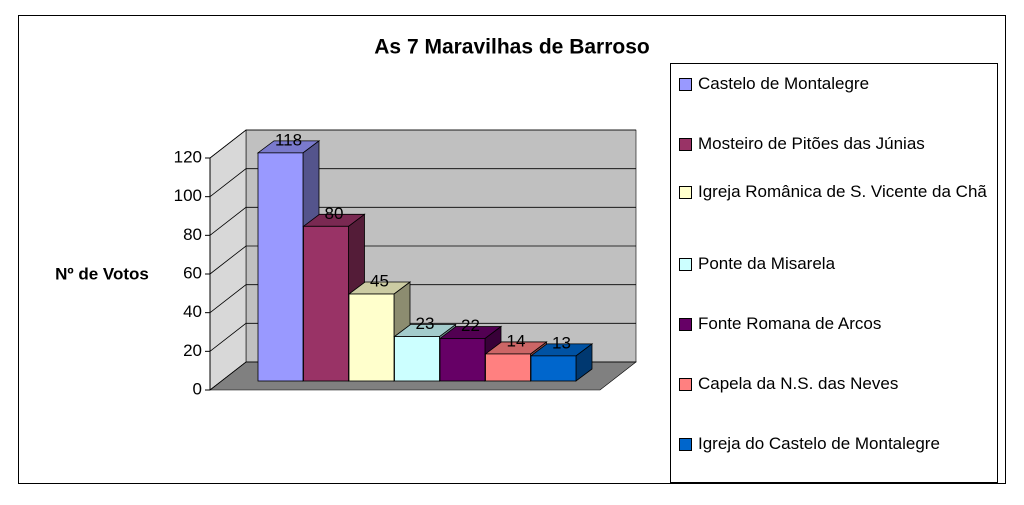 Image resolution: width=1024 pixels, height=505 pixels. Describe the element at coordinates (842, 191) in the screenshot. I see `legend-label: Igreja Românica de S. Vicente da Chã` at that location.